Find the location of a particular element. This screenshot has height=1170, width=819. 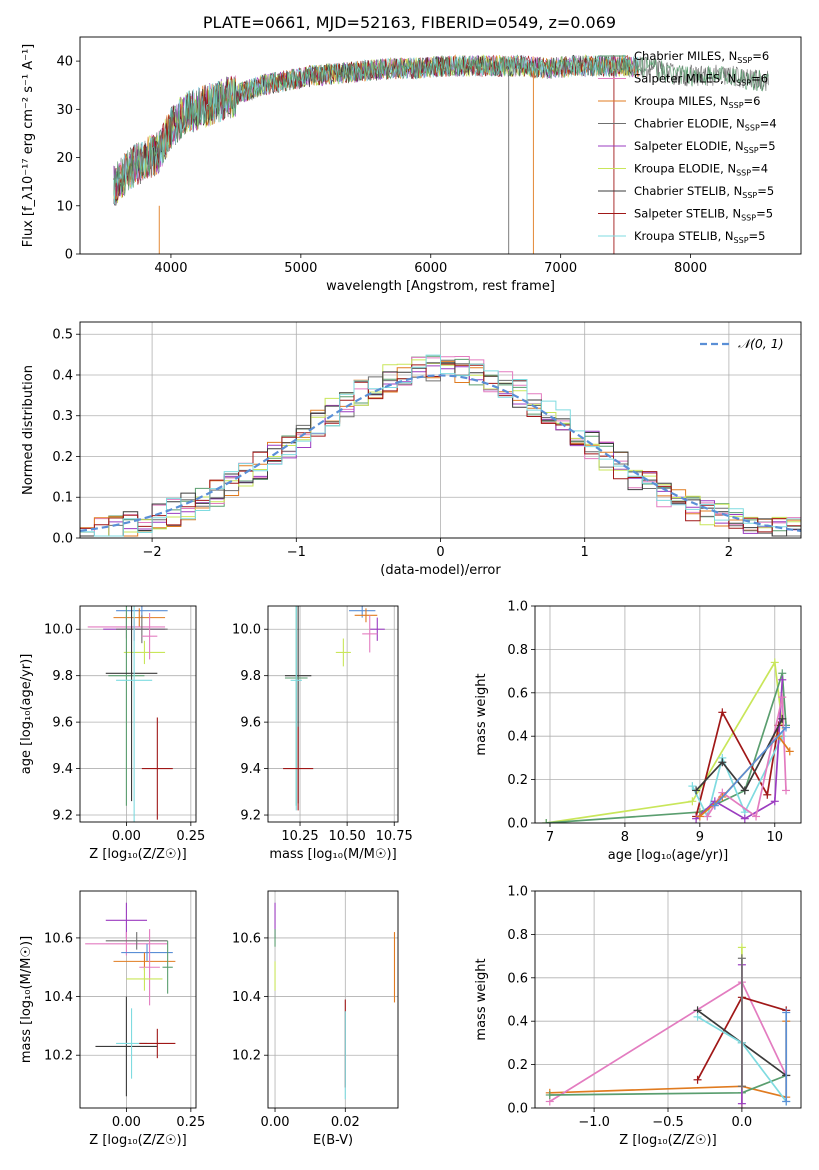

y-tick-label: 40 is located at coordinates (64, 62).